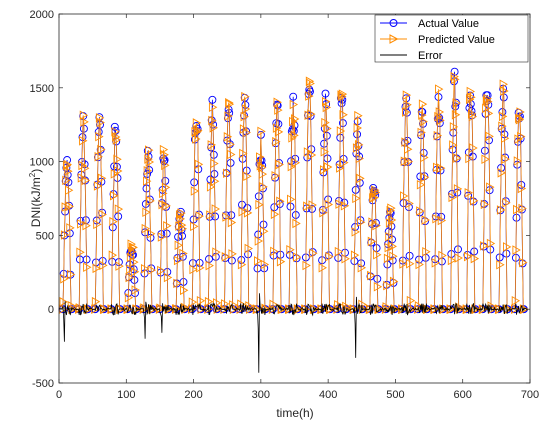 This screenshot has width=550, height=425. Describe the element at coordinates (42, 163) in the screenshot. I see `y-tick-label: 1000` at that location.